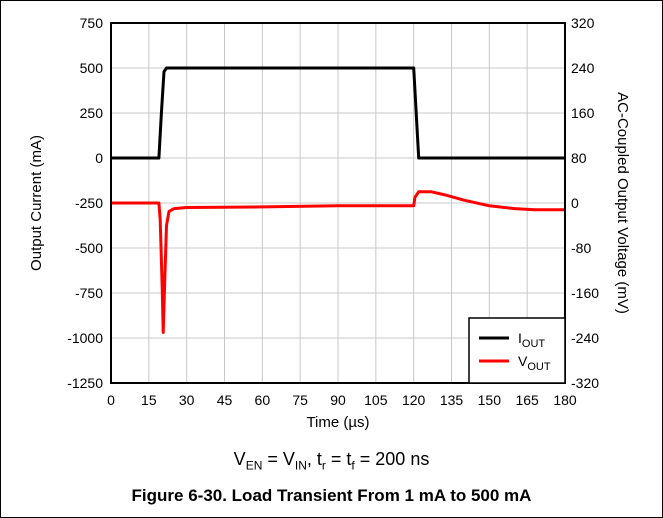  Describe the element at coordinates (527, 400) in the screenshot. I see `x-tick-label: 165` at that location.